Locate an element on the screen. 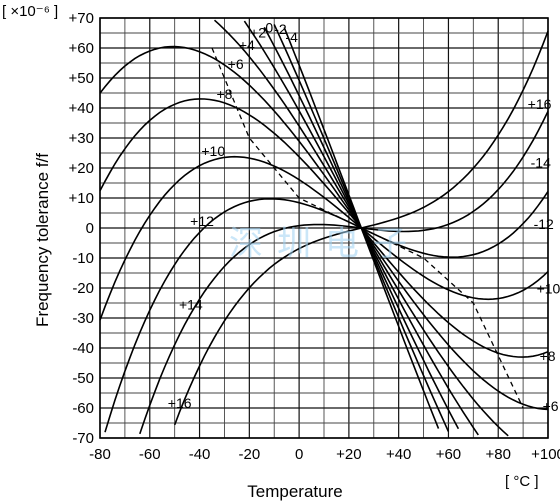 The width and height of the screenshot is (560, 502). x-tick-label: +100 is located at coordinates (545, 454).